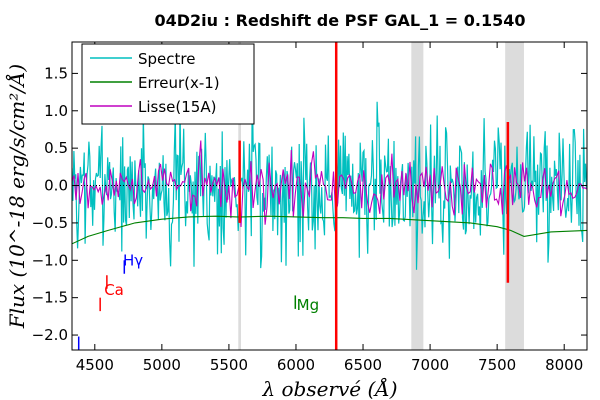 The width and height of the screenshot is (600, 400). I want to click on legend-label-erreur: Erreur(x-1), so click(179, 83).